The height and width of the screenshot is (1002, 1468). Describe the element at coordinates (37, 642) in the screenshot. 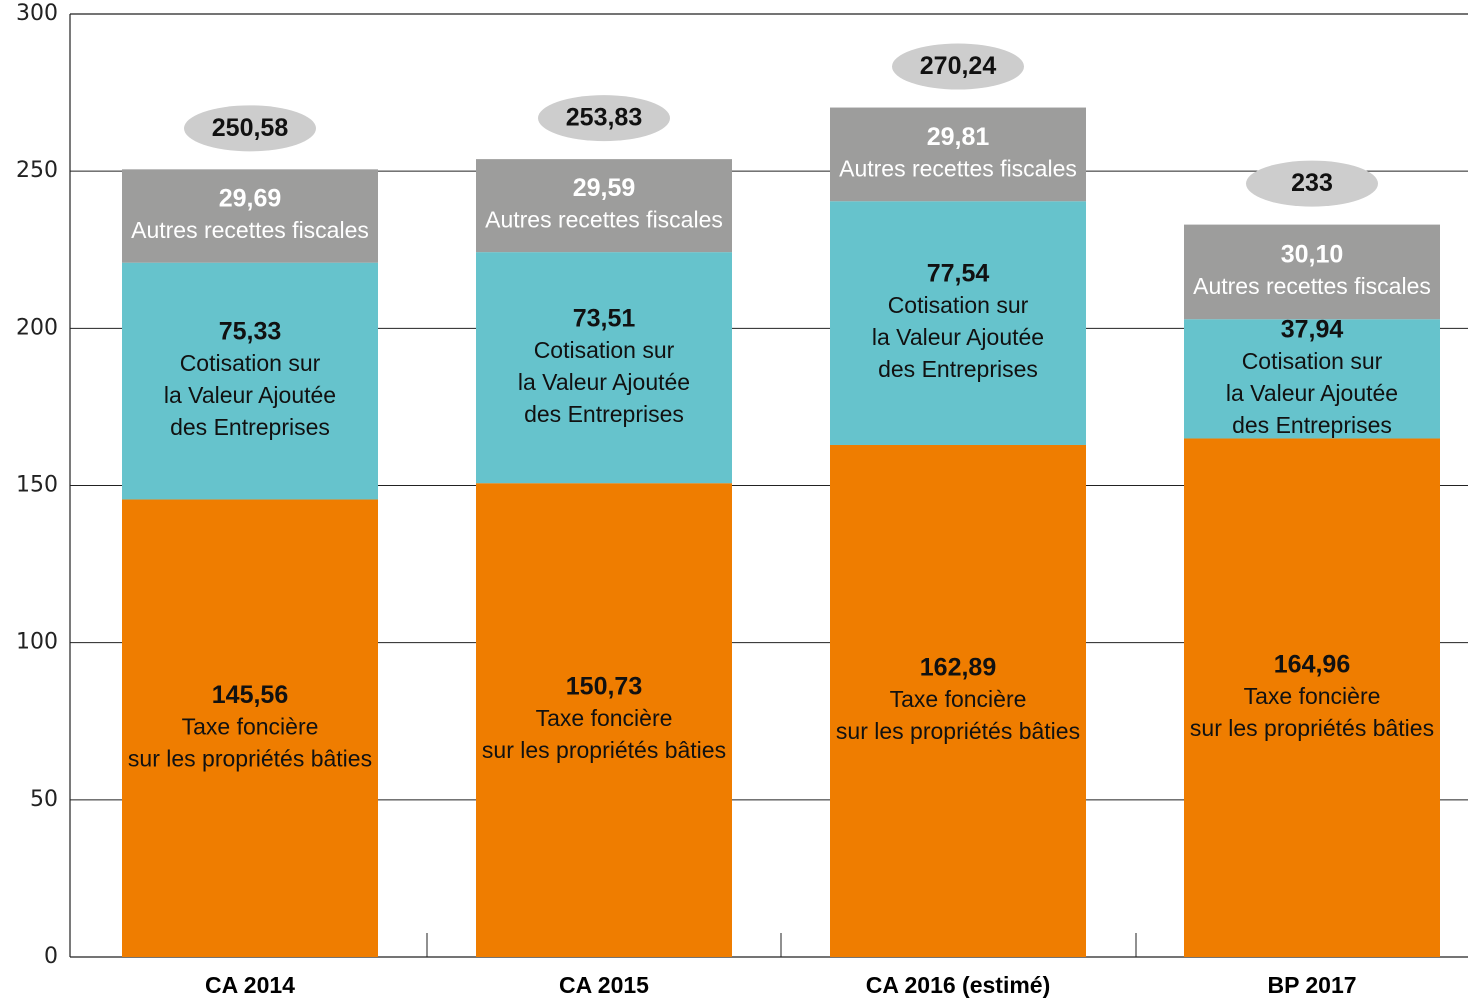

I see `y-tick-label: 100` at that location.